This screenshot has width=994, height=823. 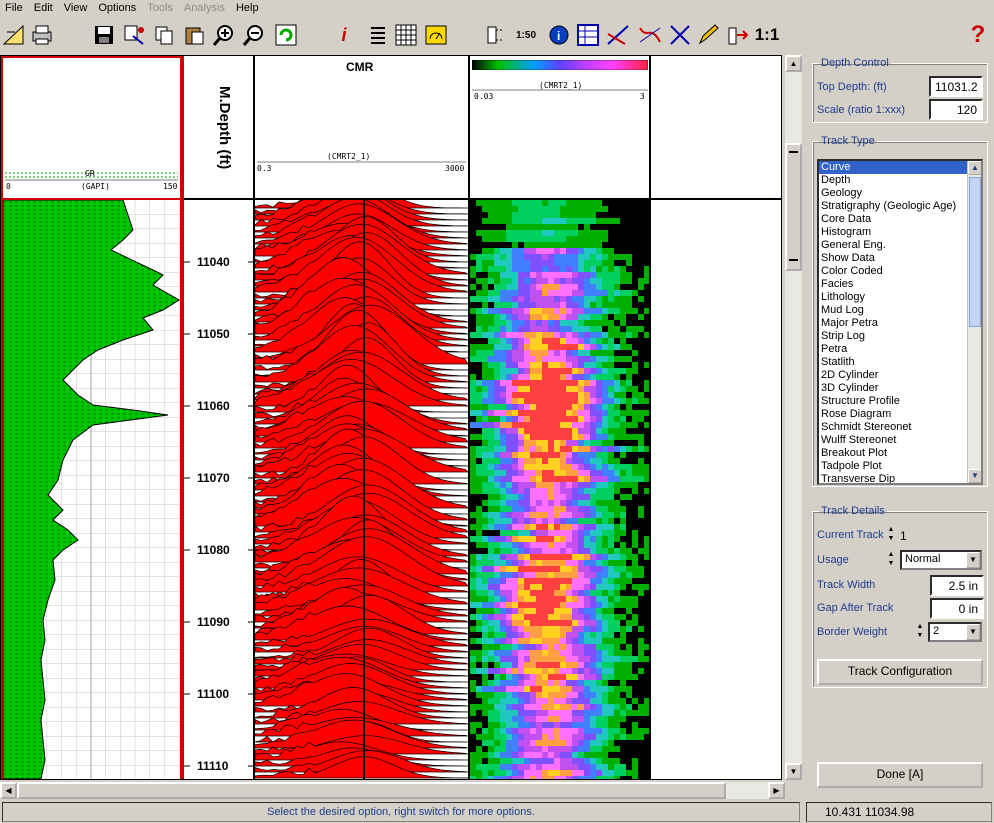 What do you see at coordinates (842, 310) in the screenshot?
I see `track-type-item: Mud Log` at bounding box center [842, 310].